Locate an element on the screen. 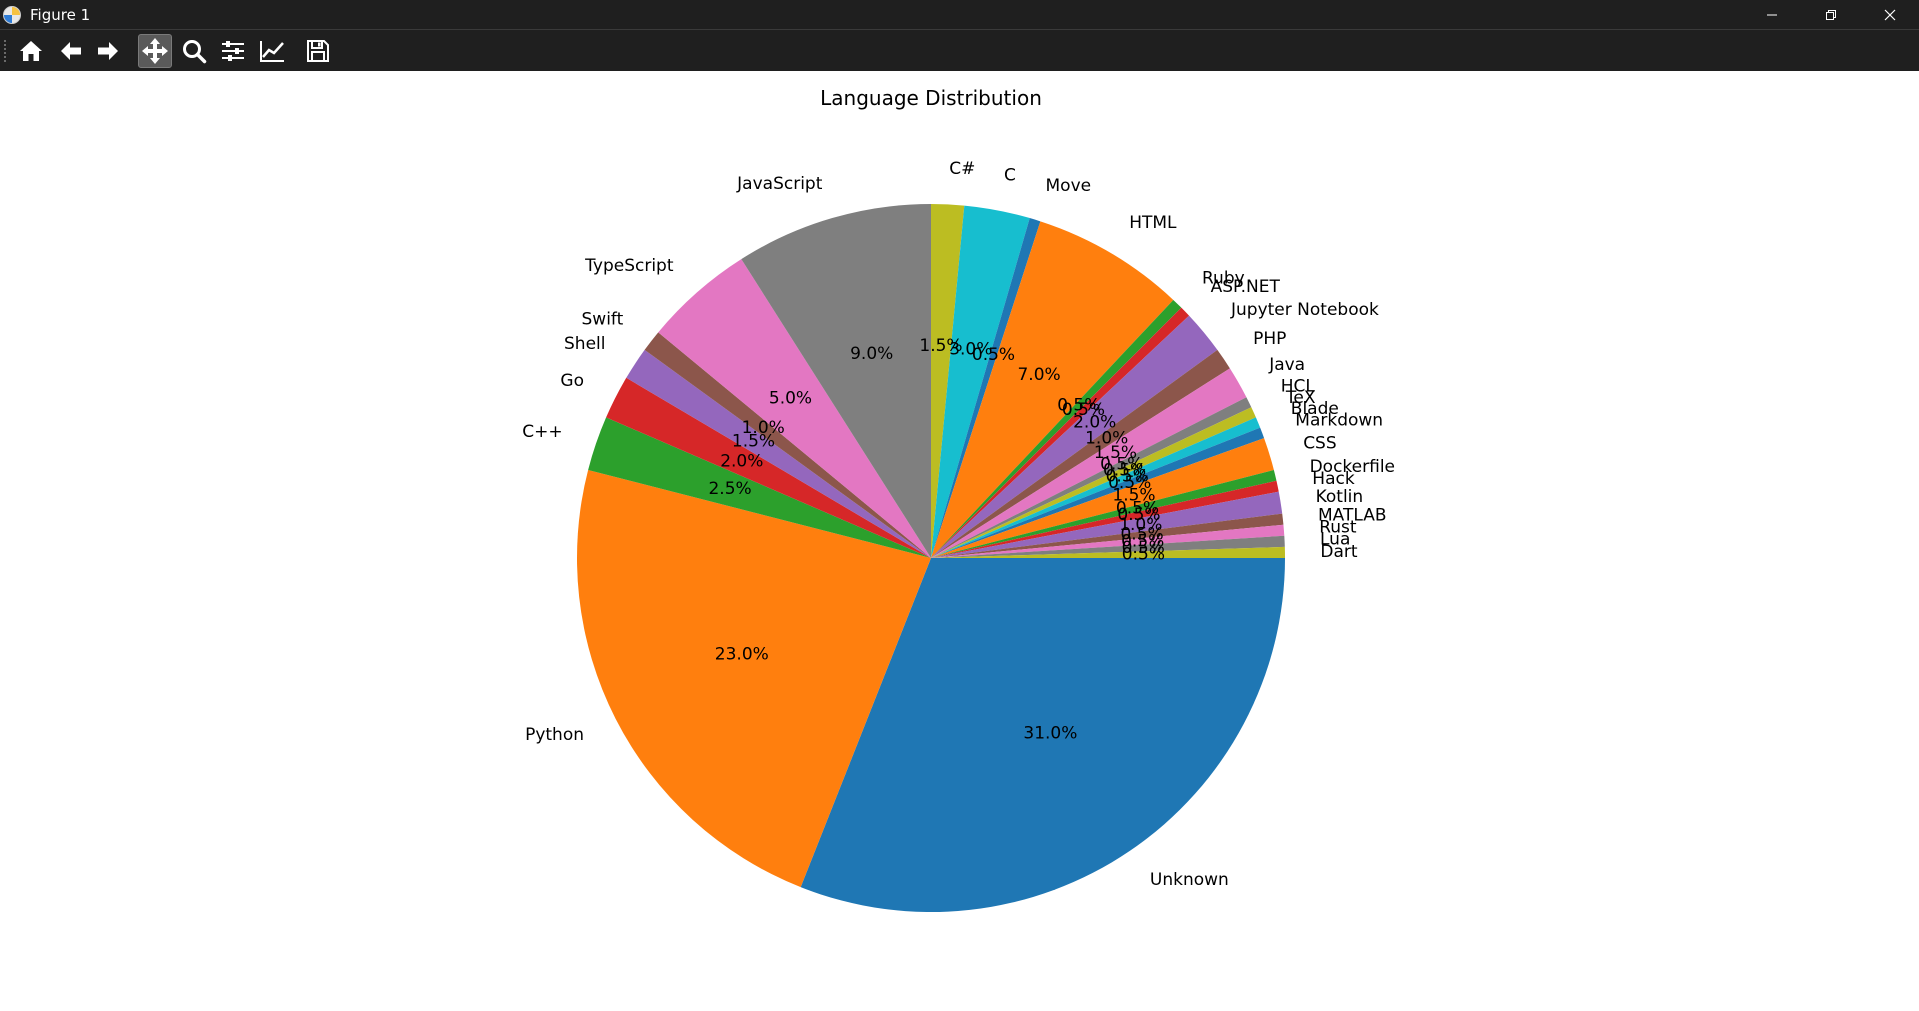 This screenshot has height=1011, width=1919. magnifier-icon is located at coordinates (195, 52).